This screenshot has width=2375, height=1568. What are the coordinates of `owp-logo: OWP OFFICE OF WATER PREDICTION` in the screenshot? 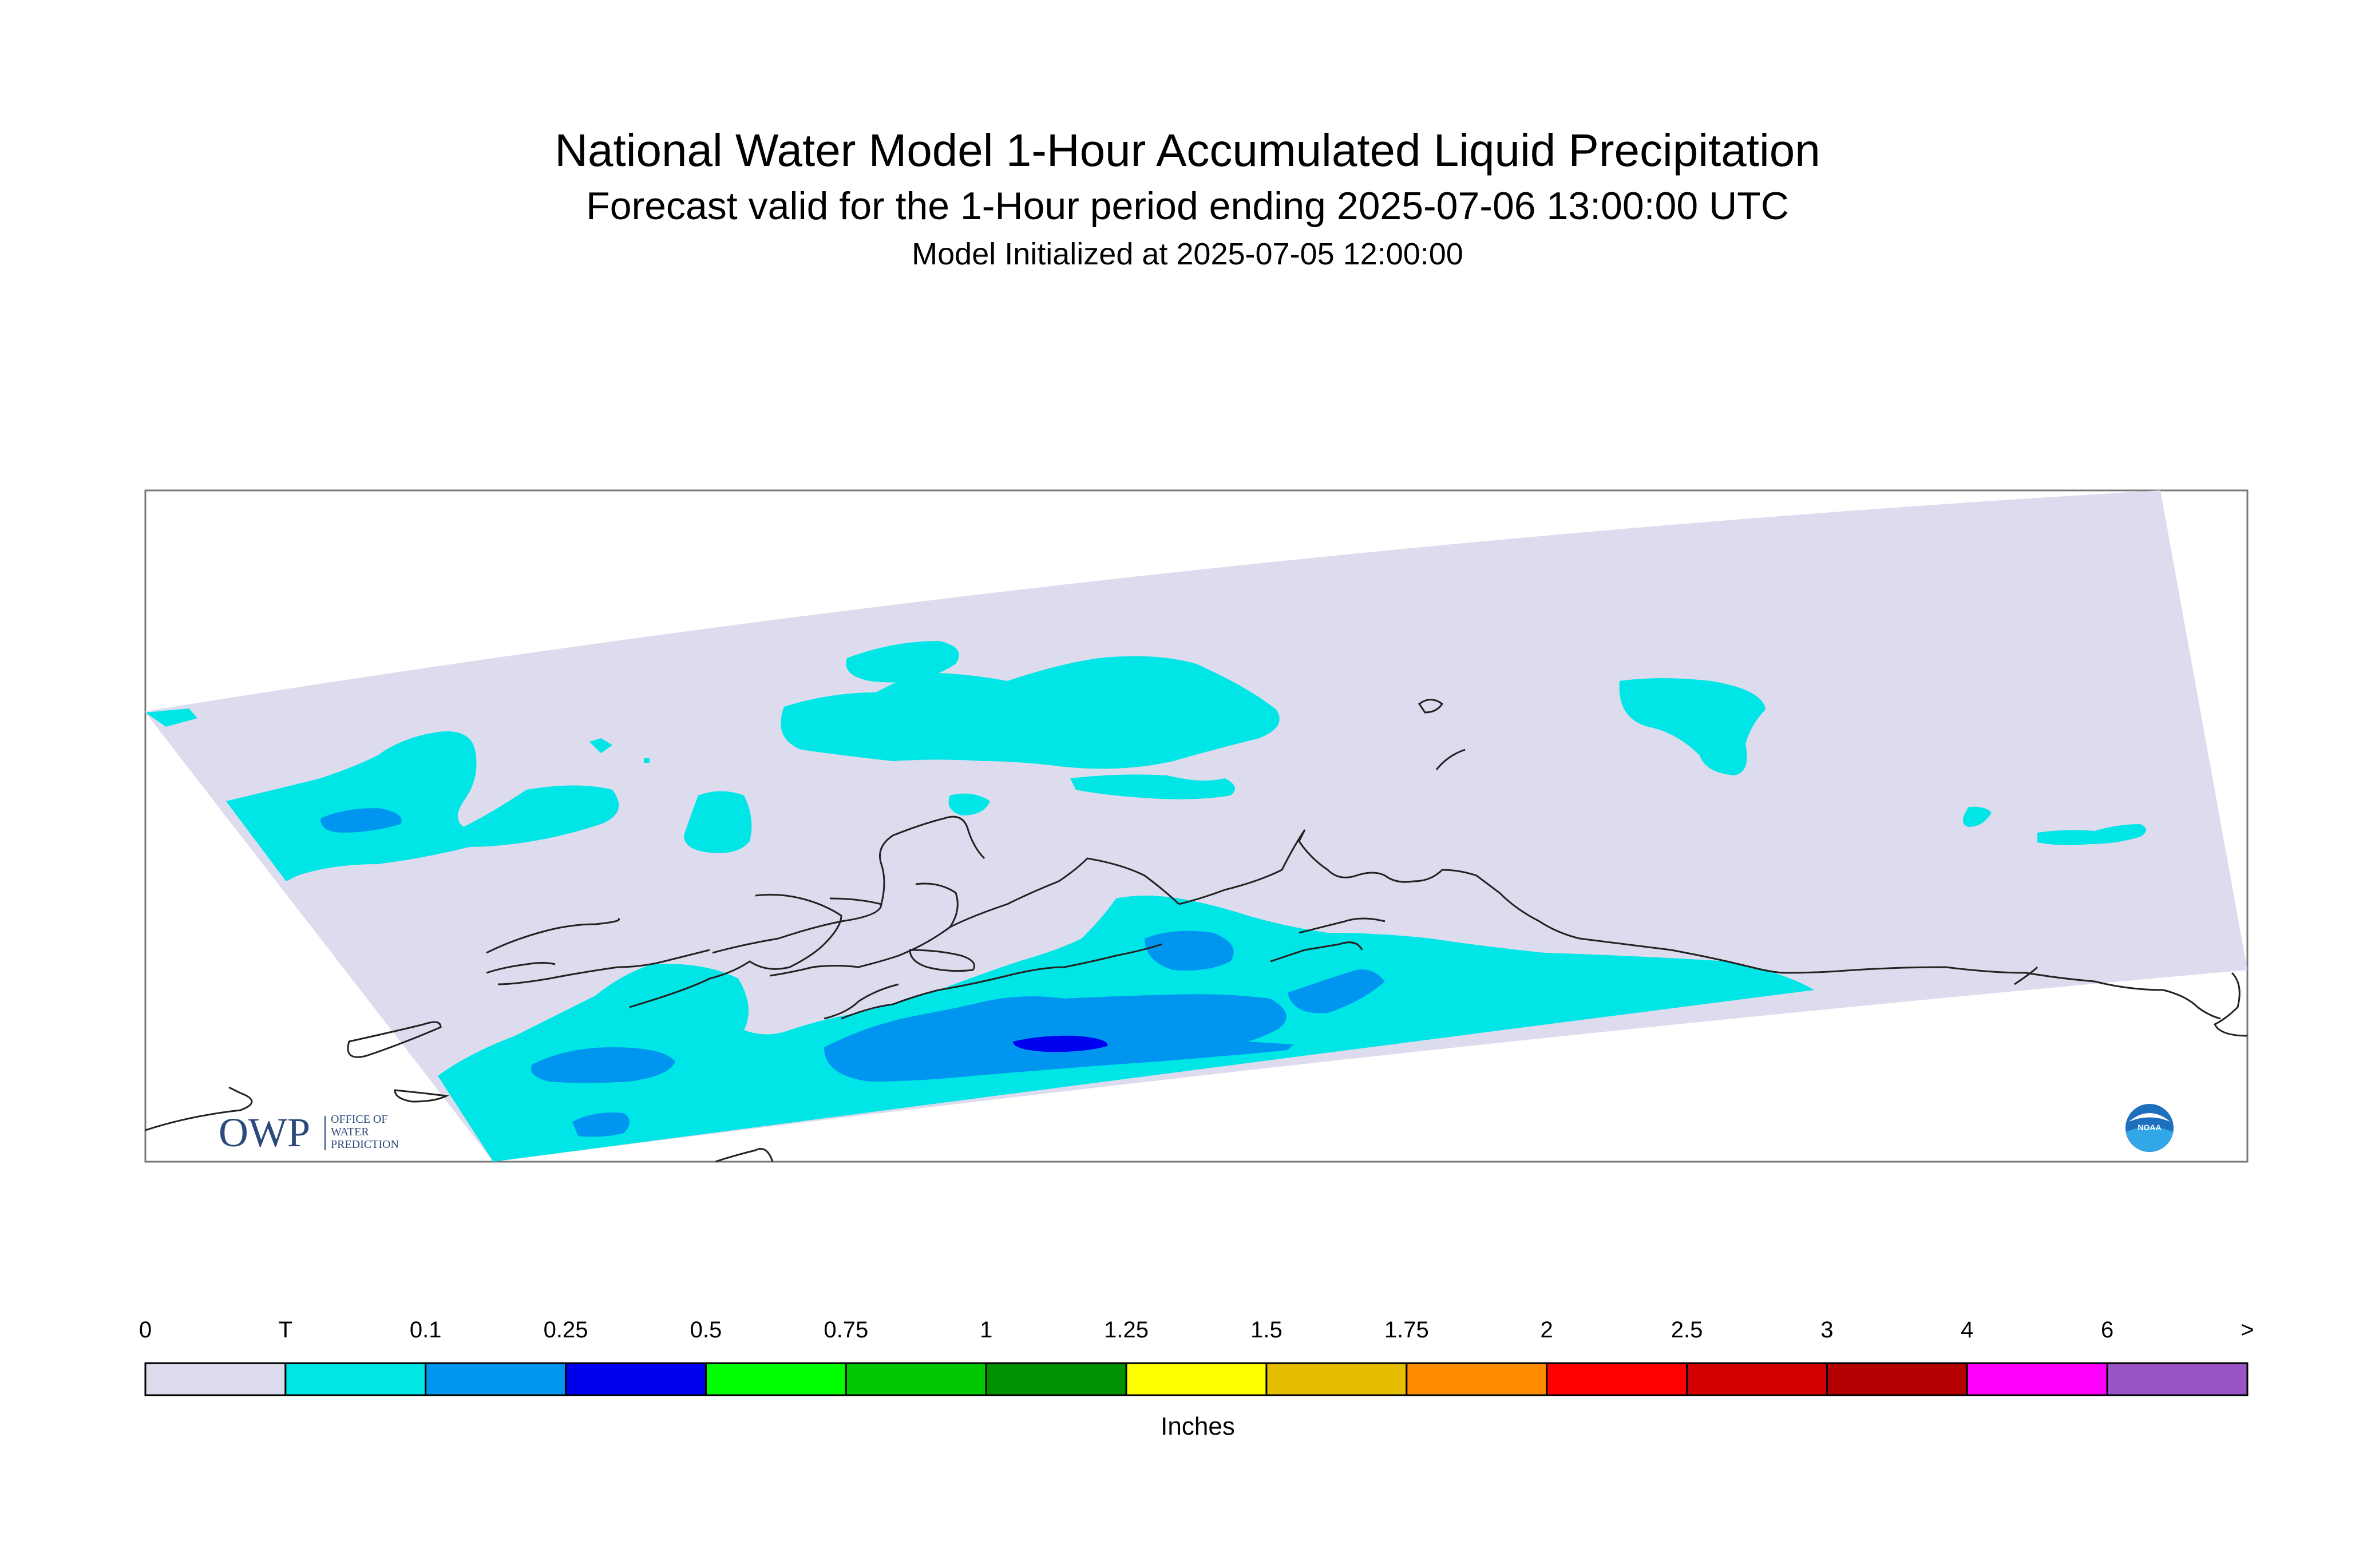 It's located at (309, 1132).